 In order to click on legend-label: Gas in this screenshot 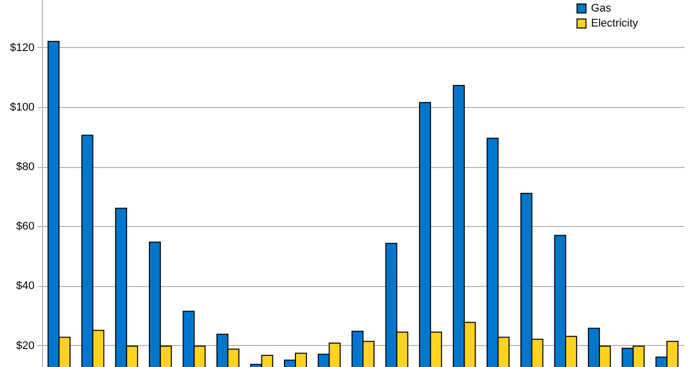, I will do `click(601, 8)`.